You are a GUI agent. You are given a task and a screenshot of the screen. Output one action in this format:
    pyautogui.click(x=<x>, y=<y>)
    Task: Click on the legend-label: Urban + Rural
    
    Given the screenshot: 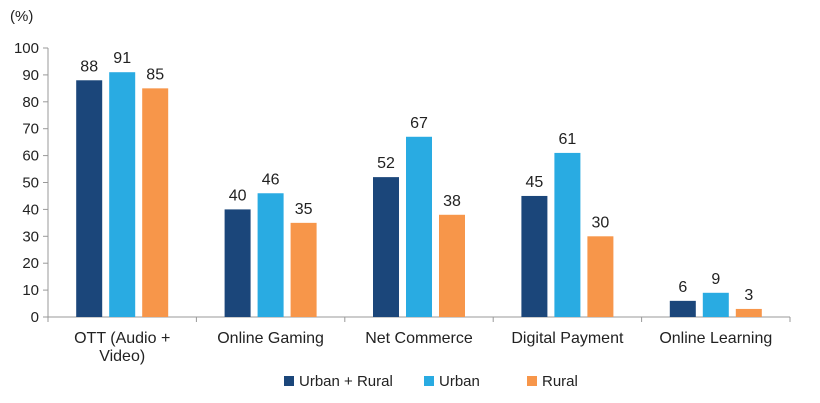 What is the action you would take?
    pyautogui.click(x=346, y=381)
    